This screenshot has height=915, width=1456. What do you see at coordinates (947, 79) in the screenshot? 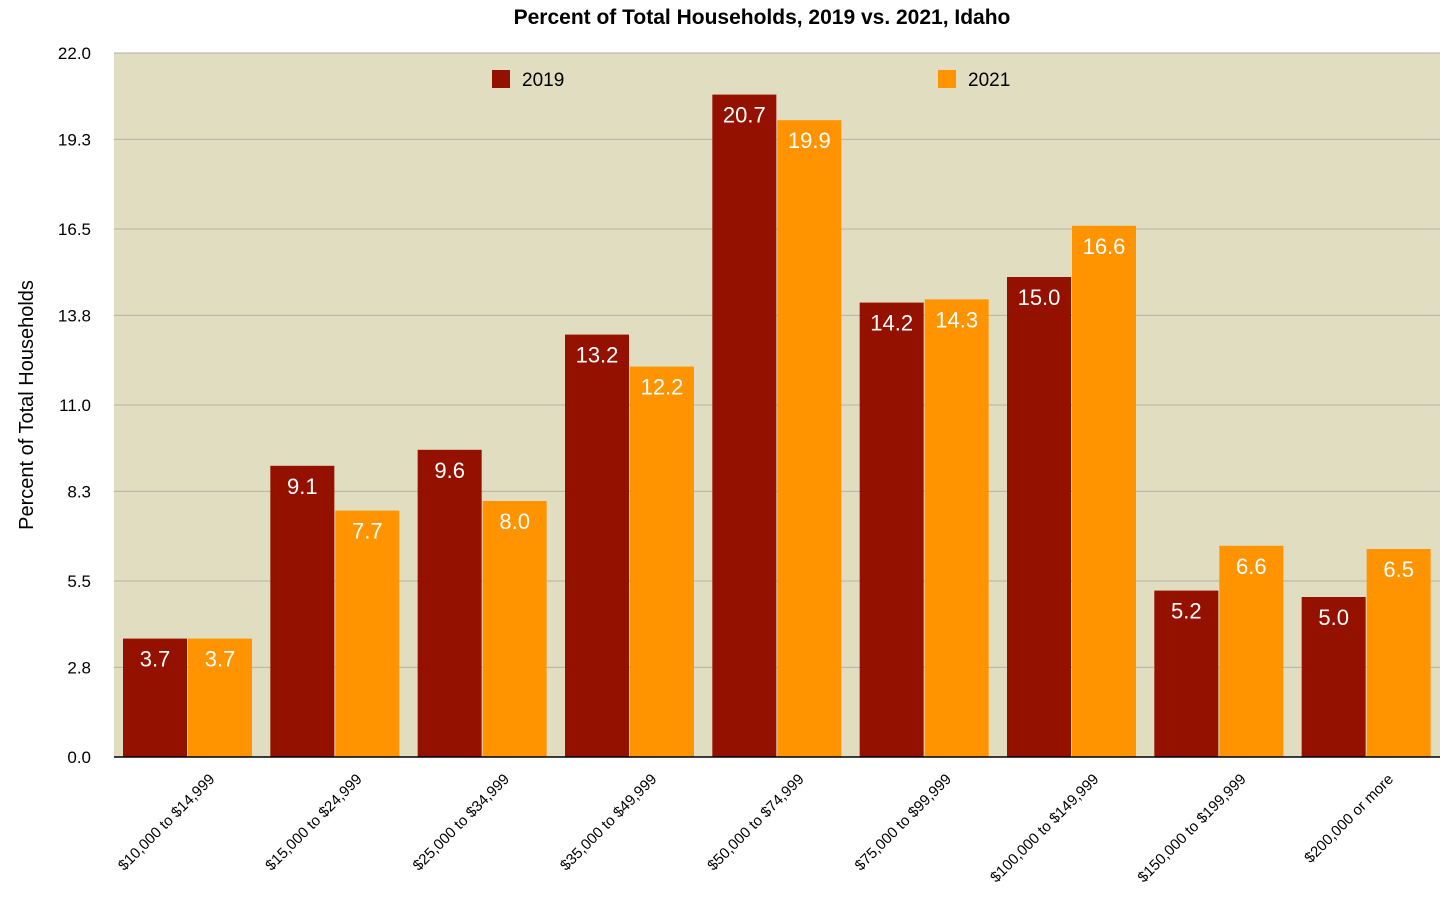
I see `legend-swatch-2021` at bounding box center [947, 79].